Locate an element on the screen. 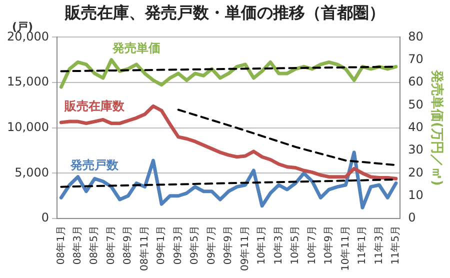 Image resolution: width=450 pixels, height=278 pixels. x-tick-label: 08年1月 is located at coordinates (60, 245).